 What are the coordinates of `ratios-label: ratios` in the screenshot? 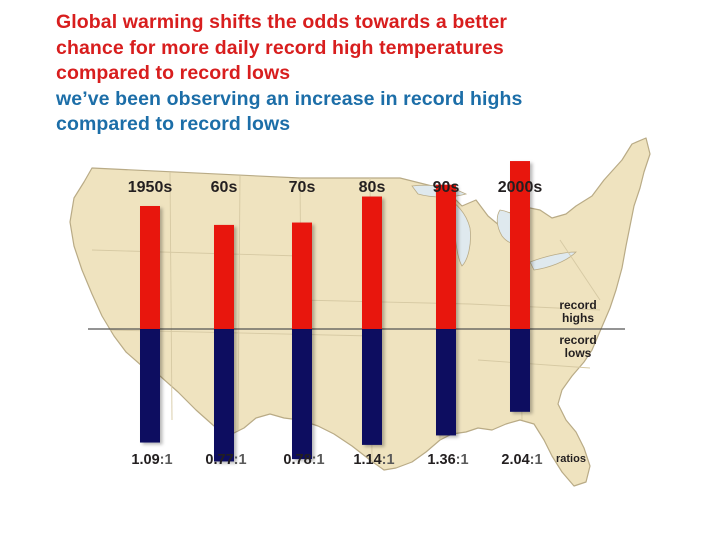 It's located at (571, 459).